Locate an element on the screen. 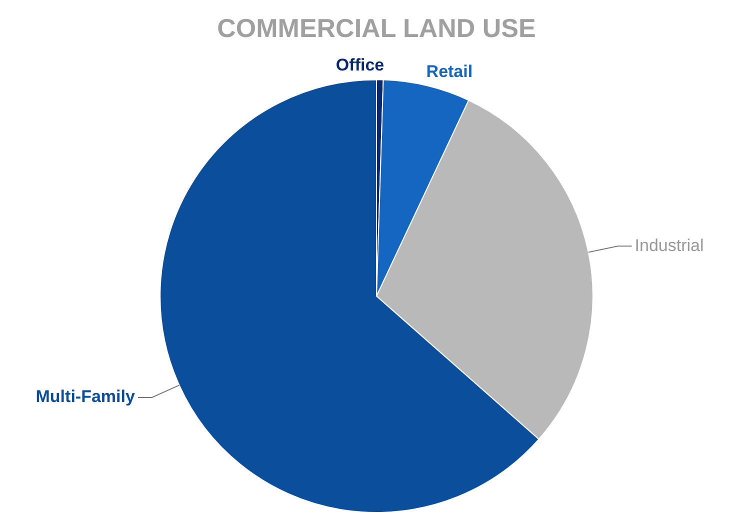  chart-title: COMMERCIAL LAND USE is located at coordinates (376, 27).